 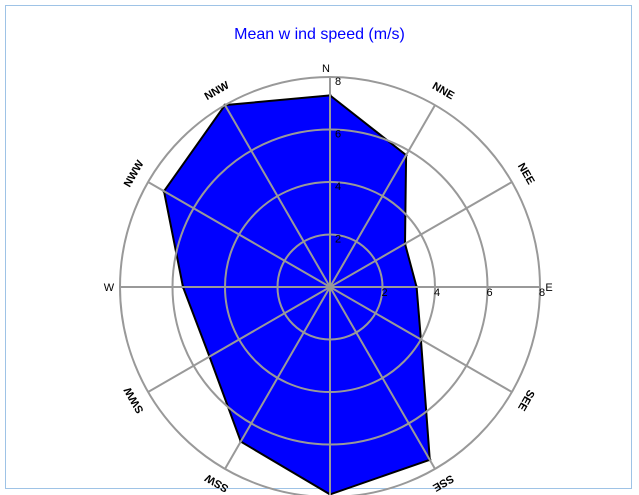 I want to click on direction-label-nee: NEE, so click(x=526, y=174).